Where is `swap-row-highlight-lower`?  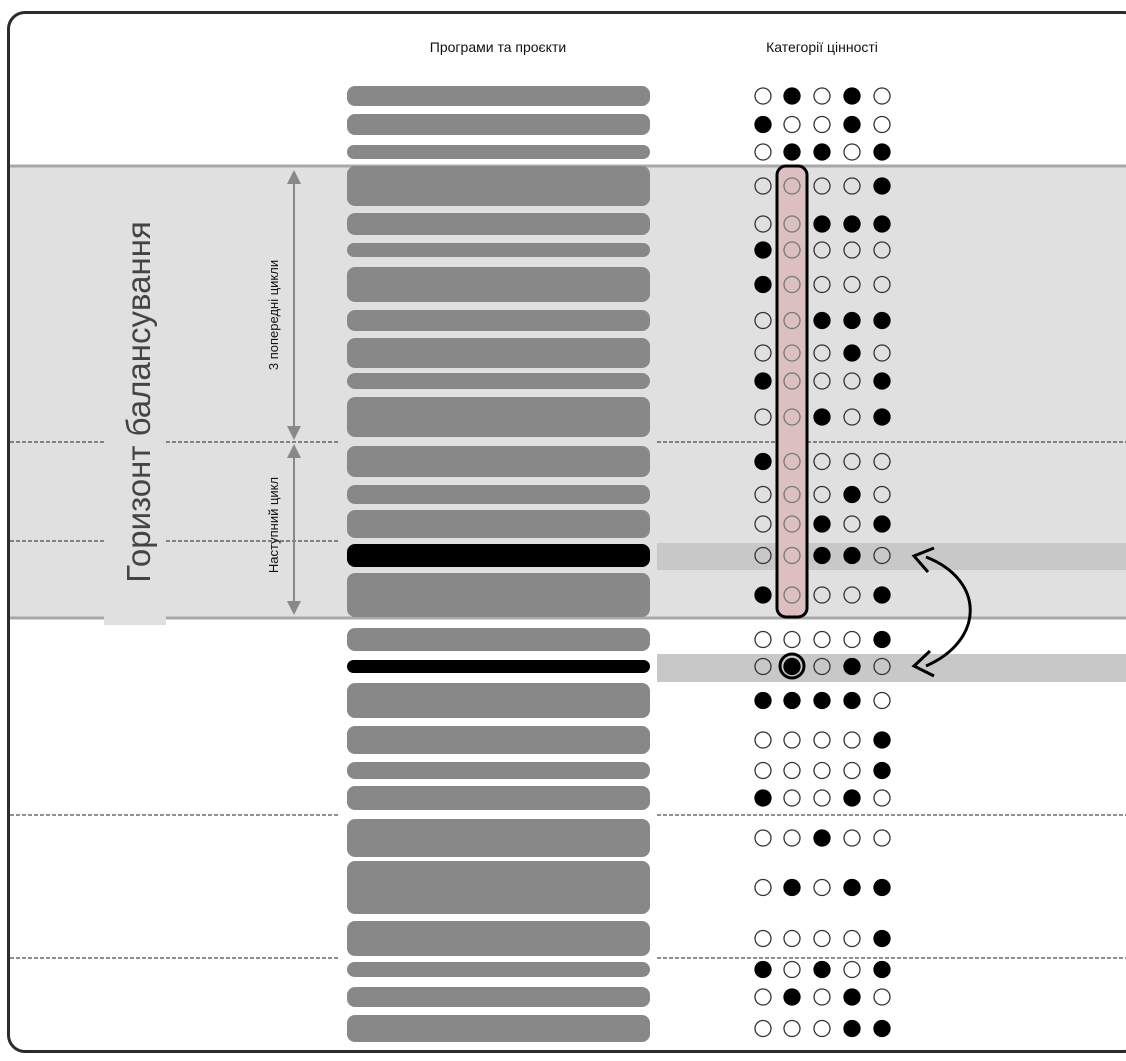 swap-row-highlight-lower is located at coordinates (891, 668).